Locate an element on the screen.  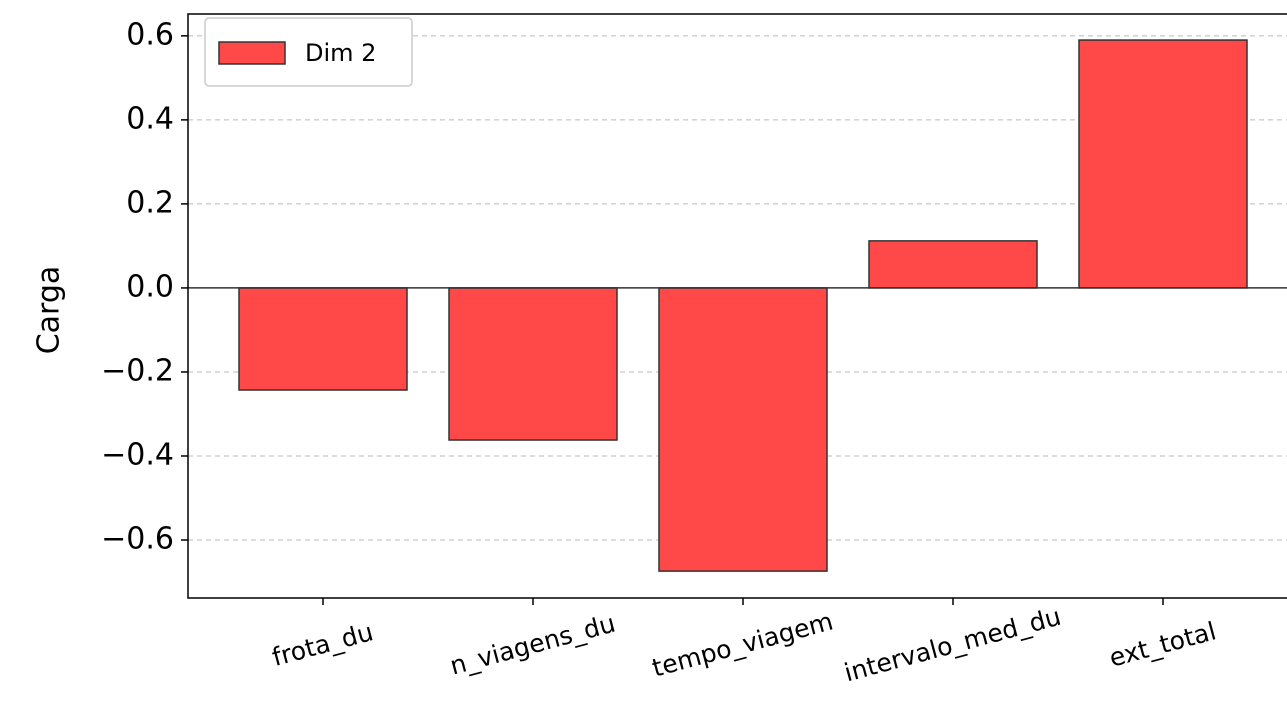
legend-label: Dim 2 is located at coordinates (340, 53).